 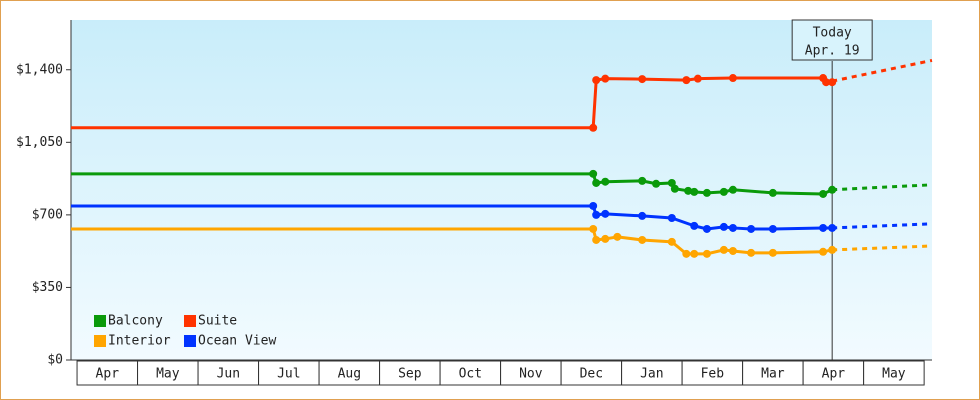 I want to click on x-tick-label: Dec, so click(x=591, y=374).